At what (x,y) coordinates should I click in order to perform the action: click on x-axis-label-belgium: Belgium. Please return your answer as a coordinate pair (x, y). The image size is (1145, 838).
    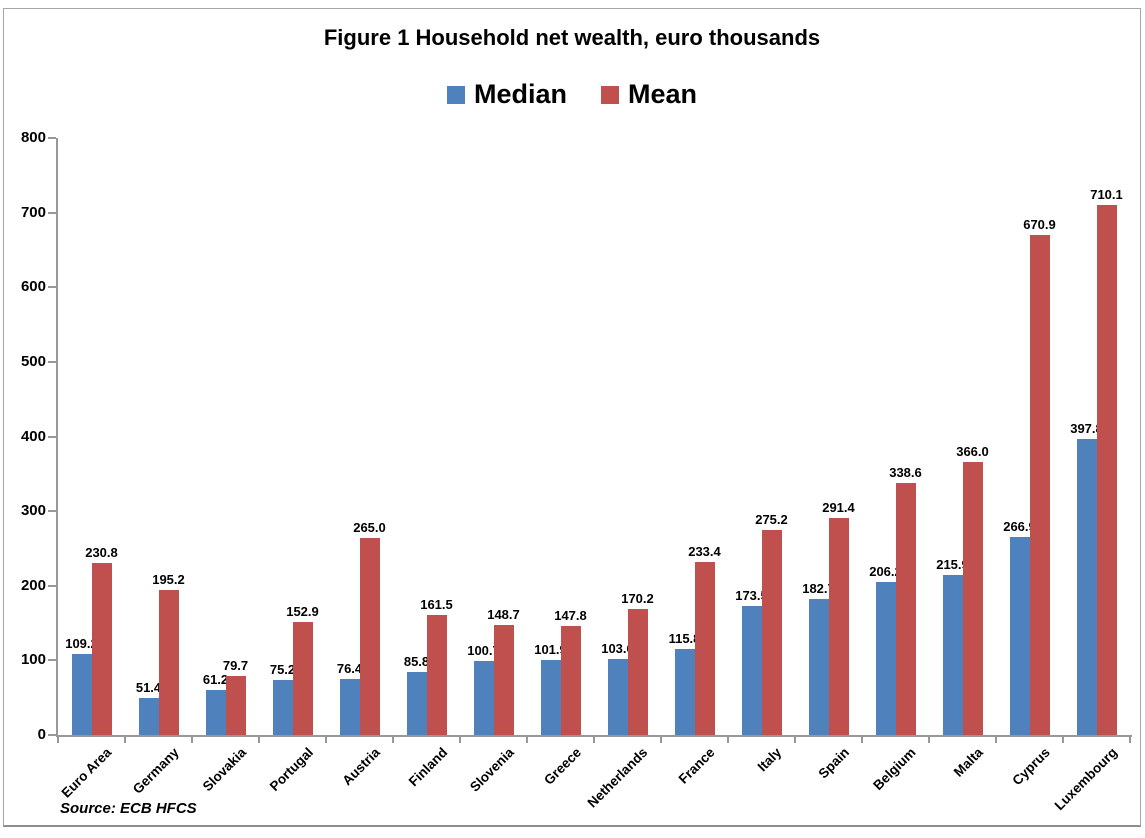
    Looking at the image, I should click on (894, 768).